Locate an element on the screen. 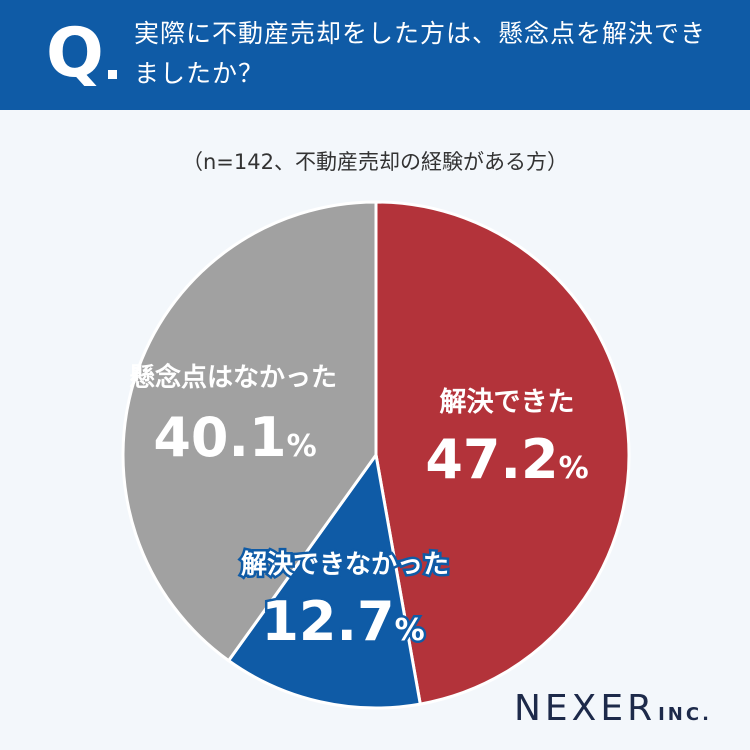 This screenshot has width=750, height=750. header-bar: Q 実際に不動産売却をした方は、懸念点を解決できましたか？ is located at coordinates (375, 55).